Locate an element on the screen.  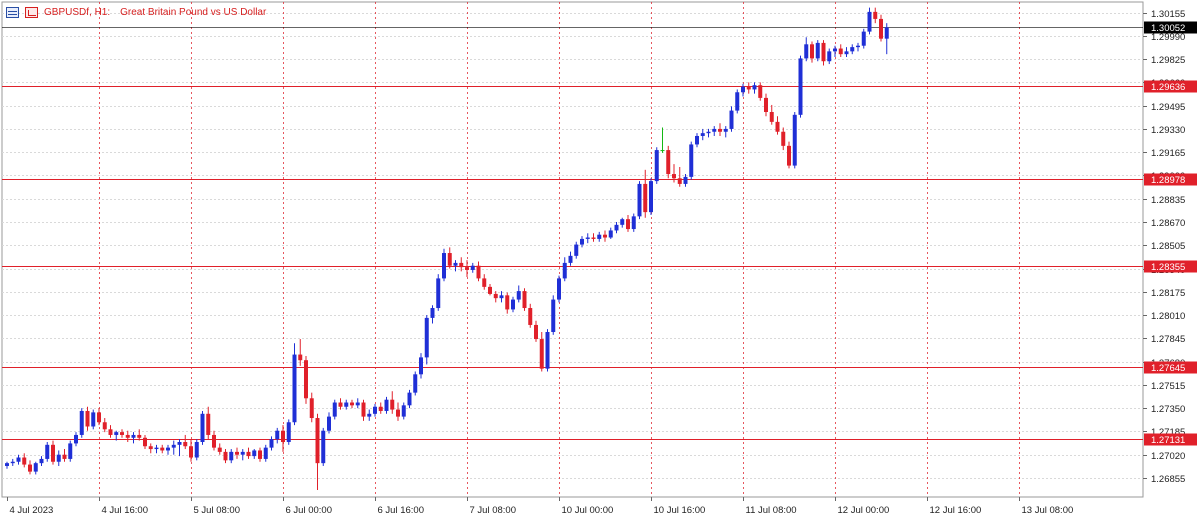
x-tick-label: 5 Jul 08:00 is located at coordinates (217, 510).